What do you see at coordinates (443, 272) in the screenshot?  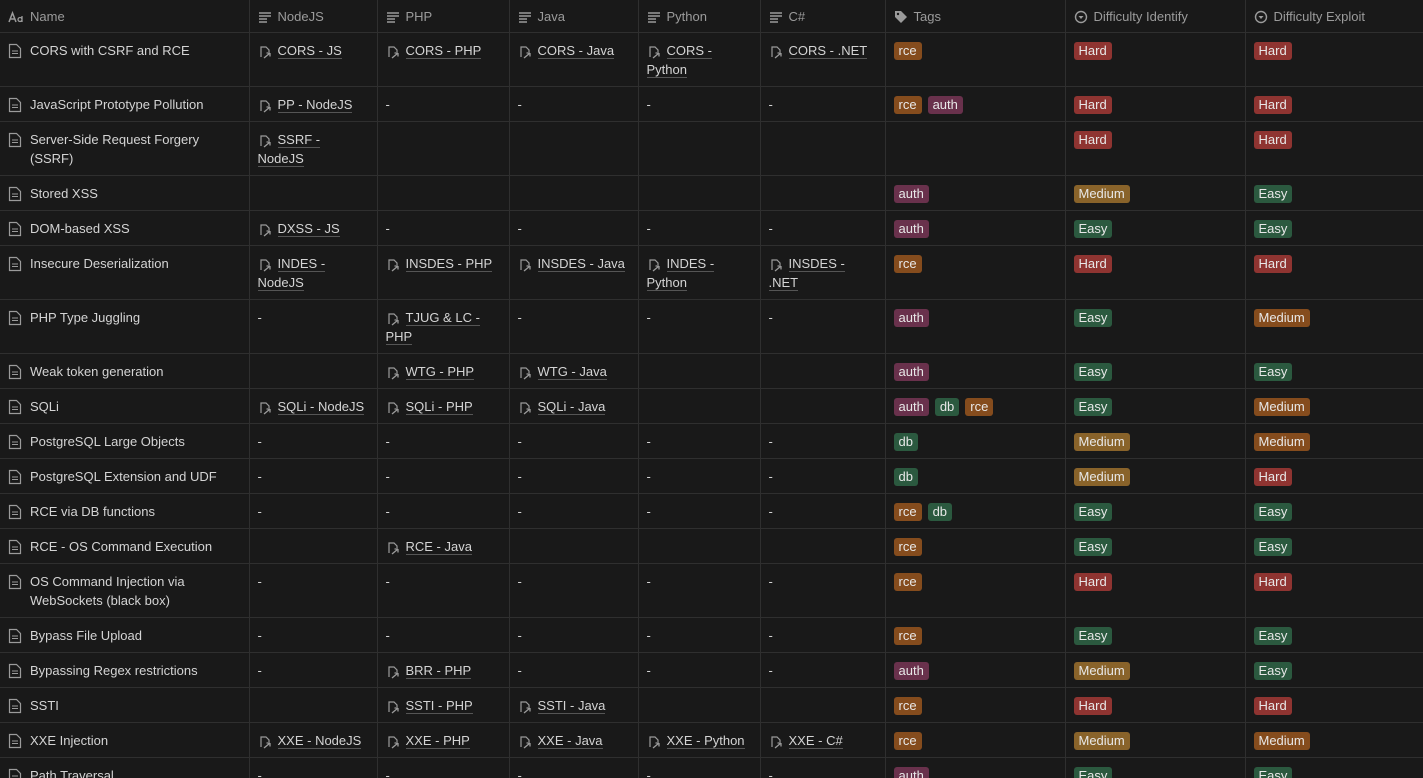 I see `relation-cell: INSDES - PHP` at bounding box center [443, 272].